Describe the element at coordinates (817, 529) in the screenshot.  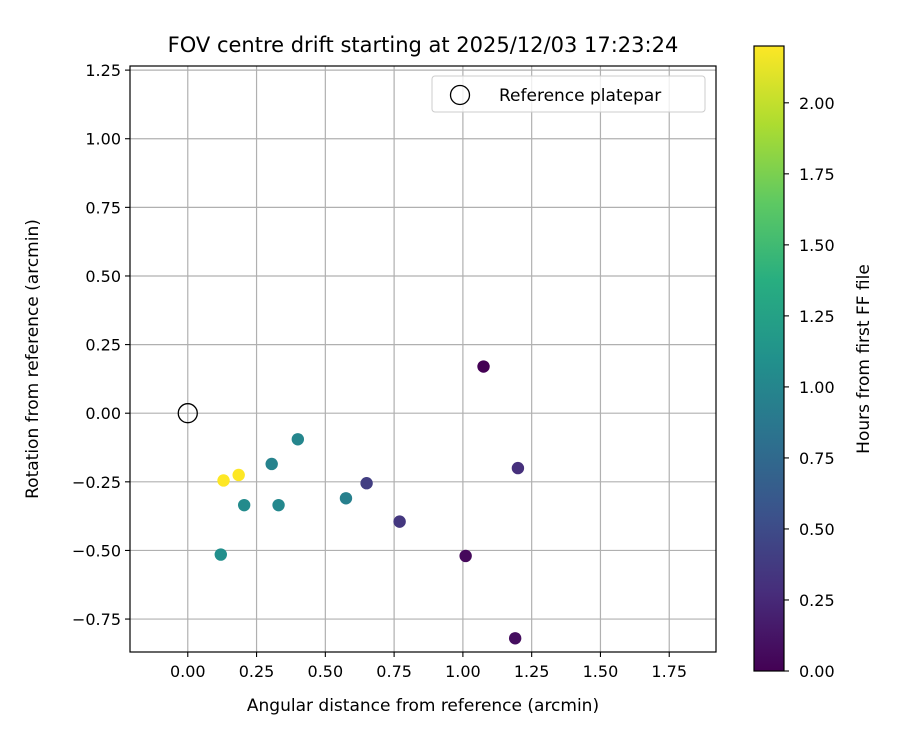
I see `colorbar-tick-label: 0.50` at that location.